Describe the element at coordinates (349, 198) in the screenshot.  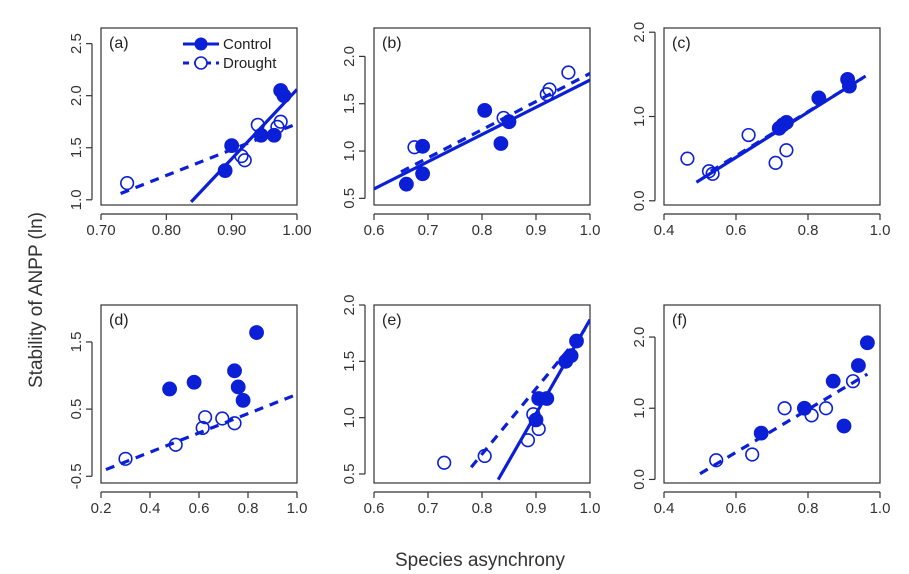
I see `y-tick-label: 0.5` at that location.